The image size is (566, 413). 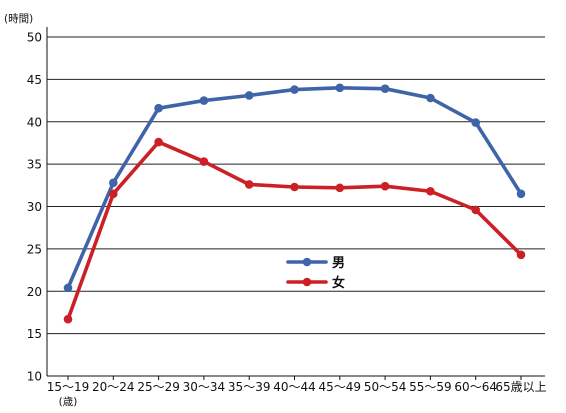 I want to click on y-tick-label: 15, so click(x=34, y=334).